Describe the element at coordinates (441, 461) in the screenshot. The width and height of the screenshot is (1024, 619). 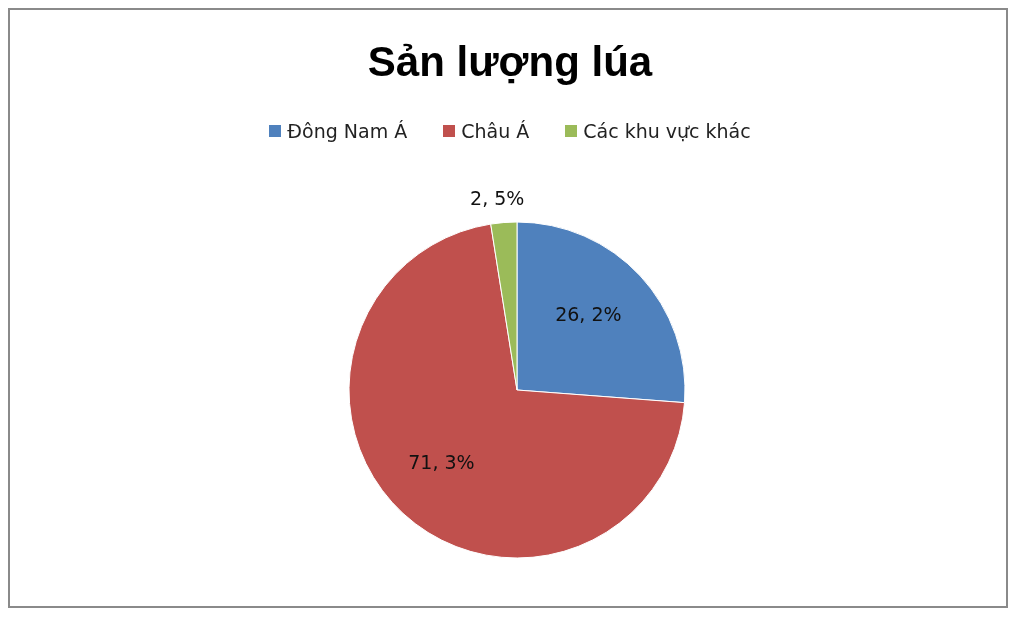
I see `data-label: 71, 3%` at that location.